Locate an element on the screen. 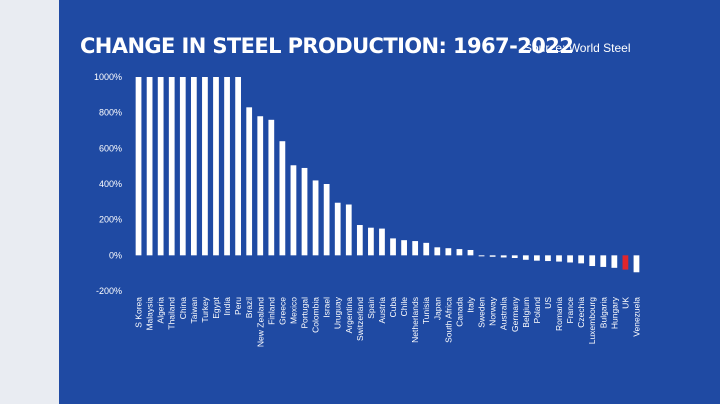 The width and height of the screenshot is (720, 404). bar-taiwan is located at coordinates (193, 166).